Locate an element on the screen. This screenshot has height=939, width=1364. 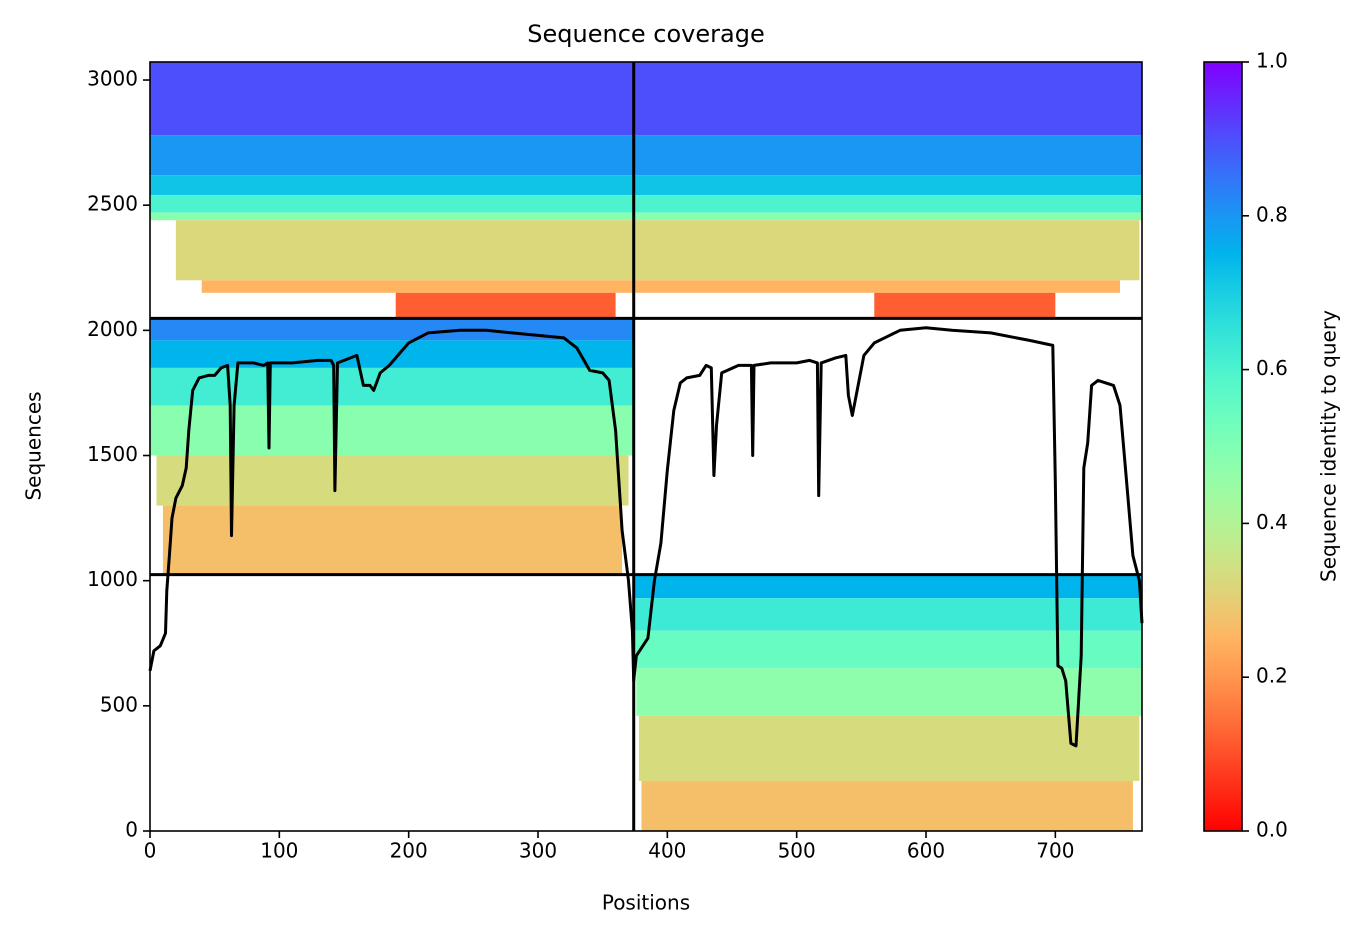
colorbar-tick-label: 0.2 is located at coordinates (1272, 676).